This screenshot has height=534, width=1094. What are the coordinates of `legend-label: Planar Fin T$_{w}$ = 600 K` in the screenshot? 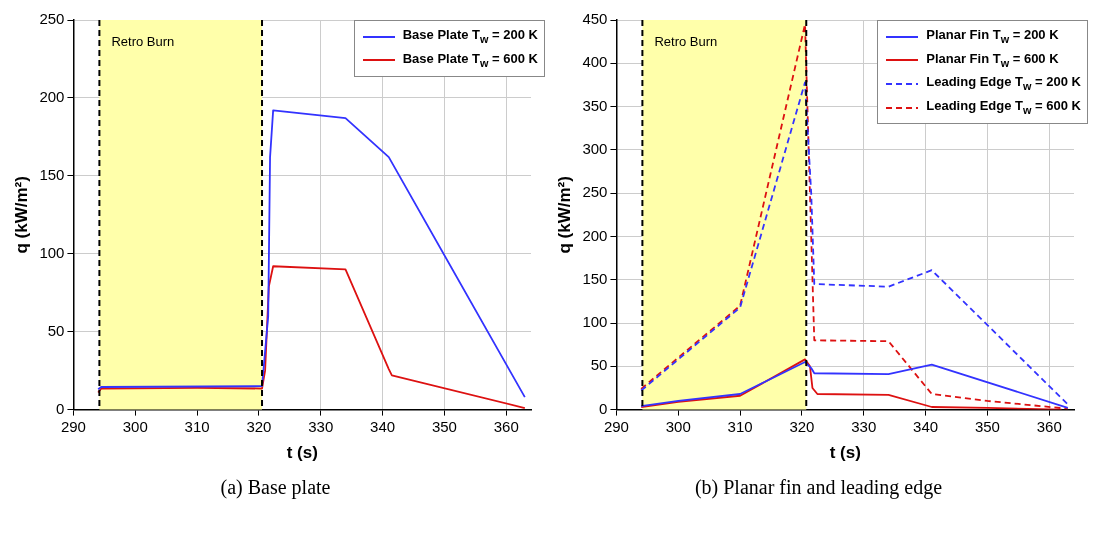 It's located at (992, 60).